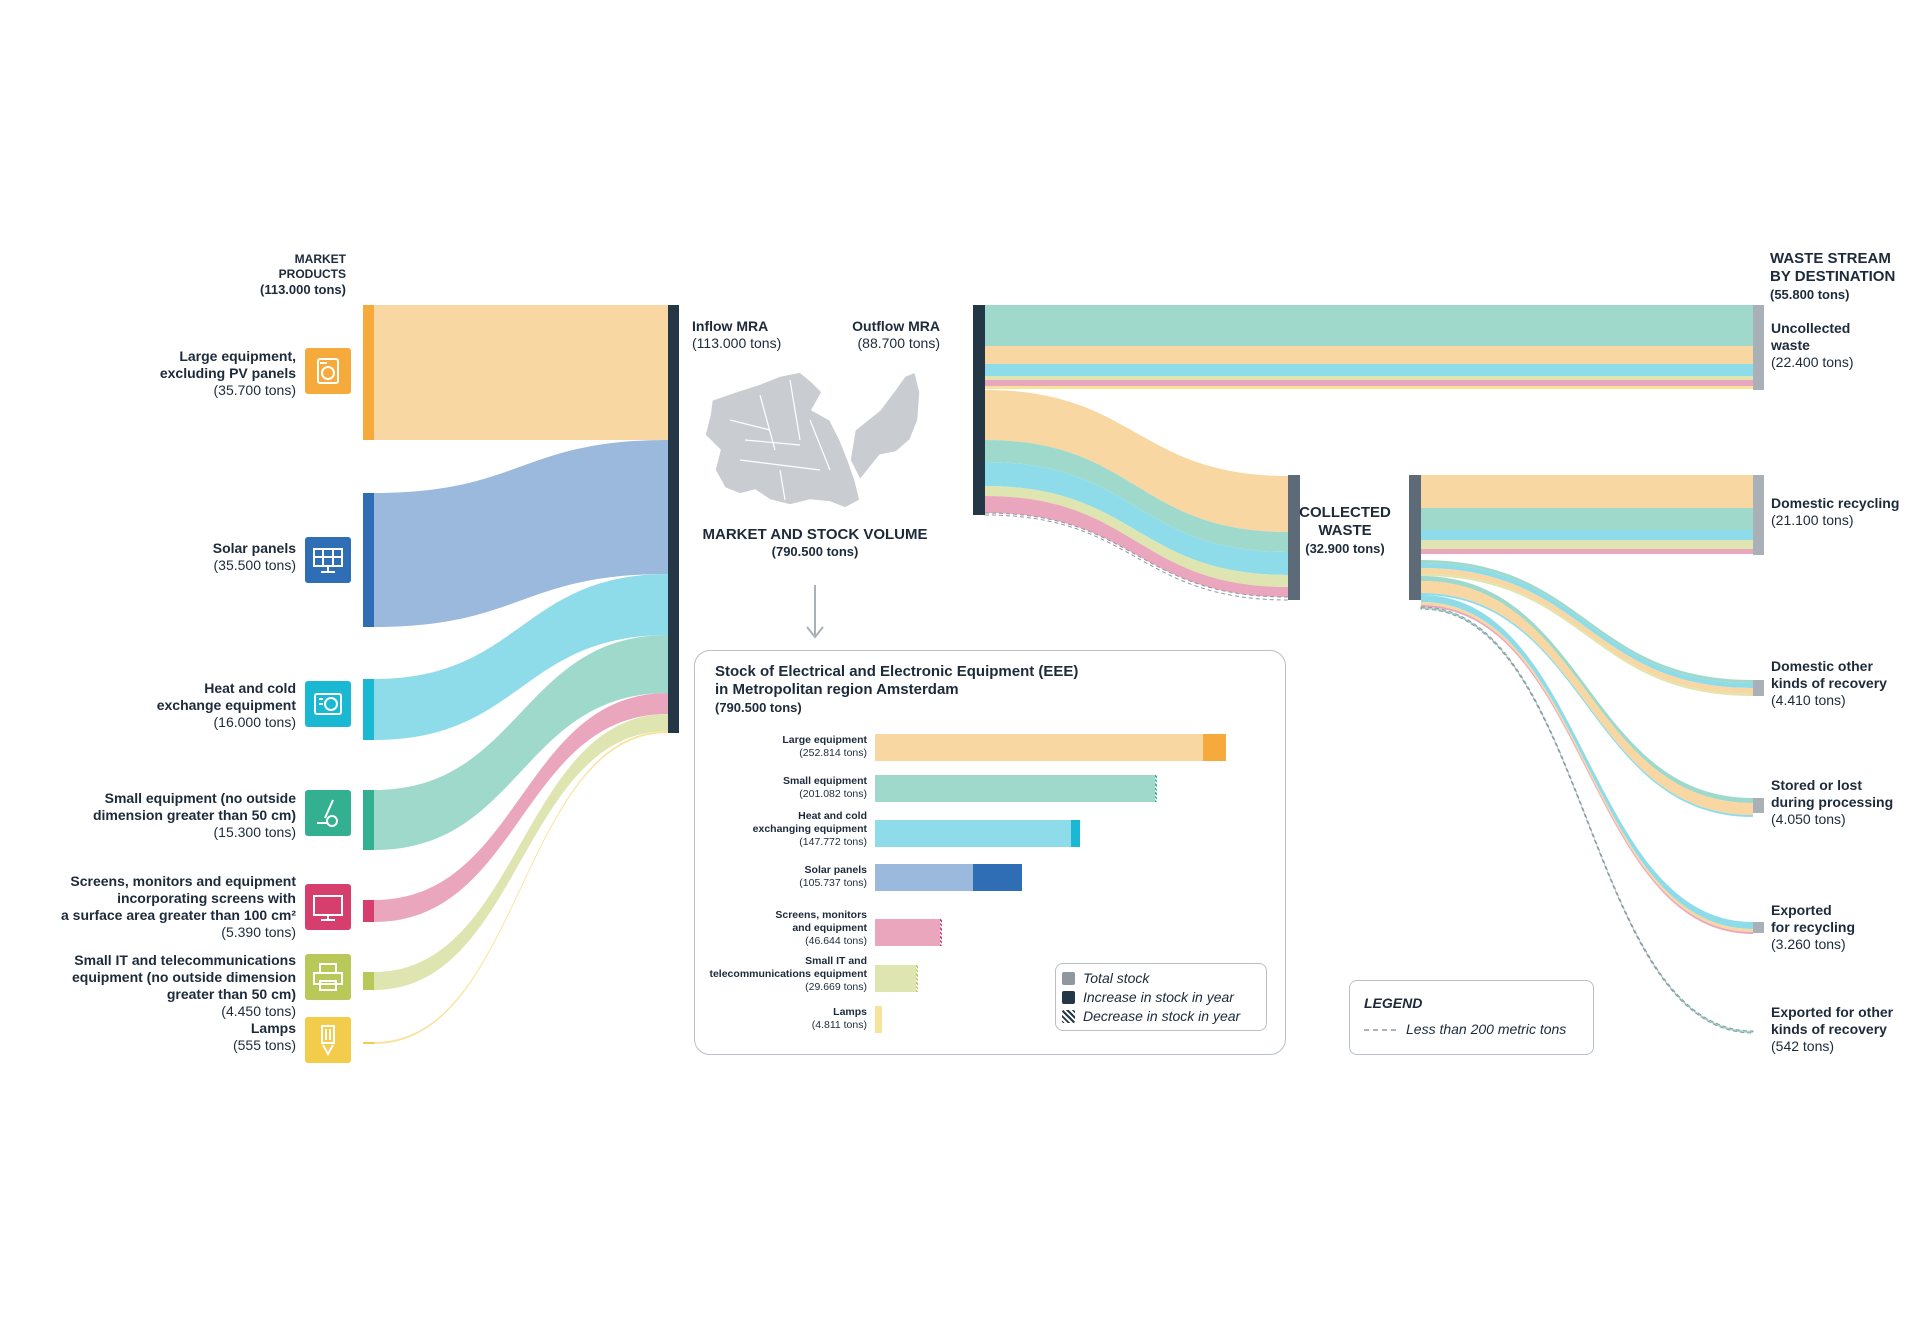  I want to click on flow-market-solar, so click(521, 533).